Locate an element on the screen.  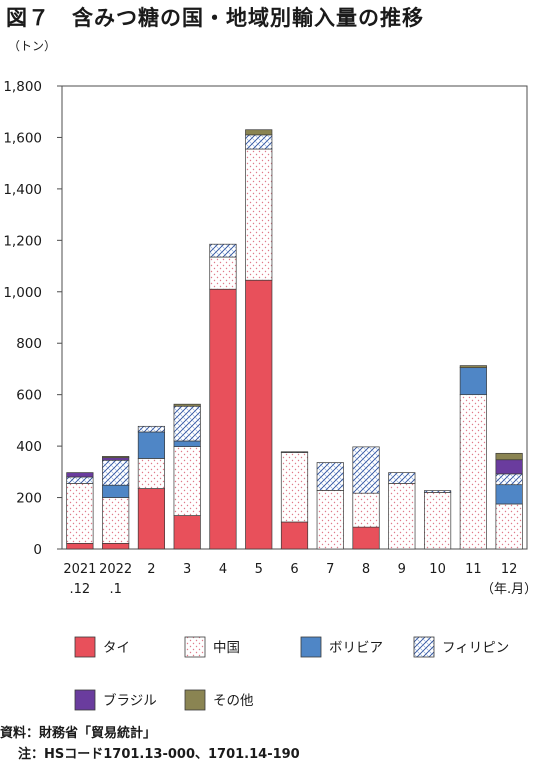
legend-label-5: その他 is located at coordinates (233, 701).